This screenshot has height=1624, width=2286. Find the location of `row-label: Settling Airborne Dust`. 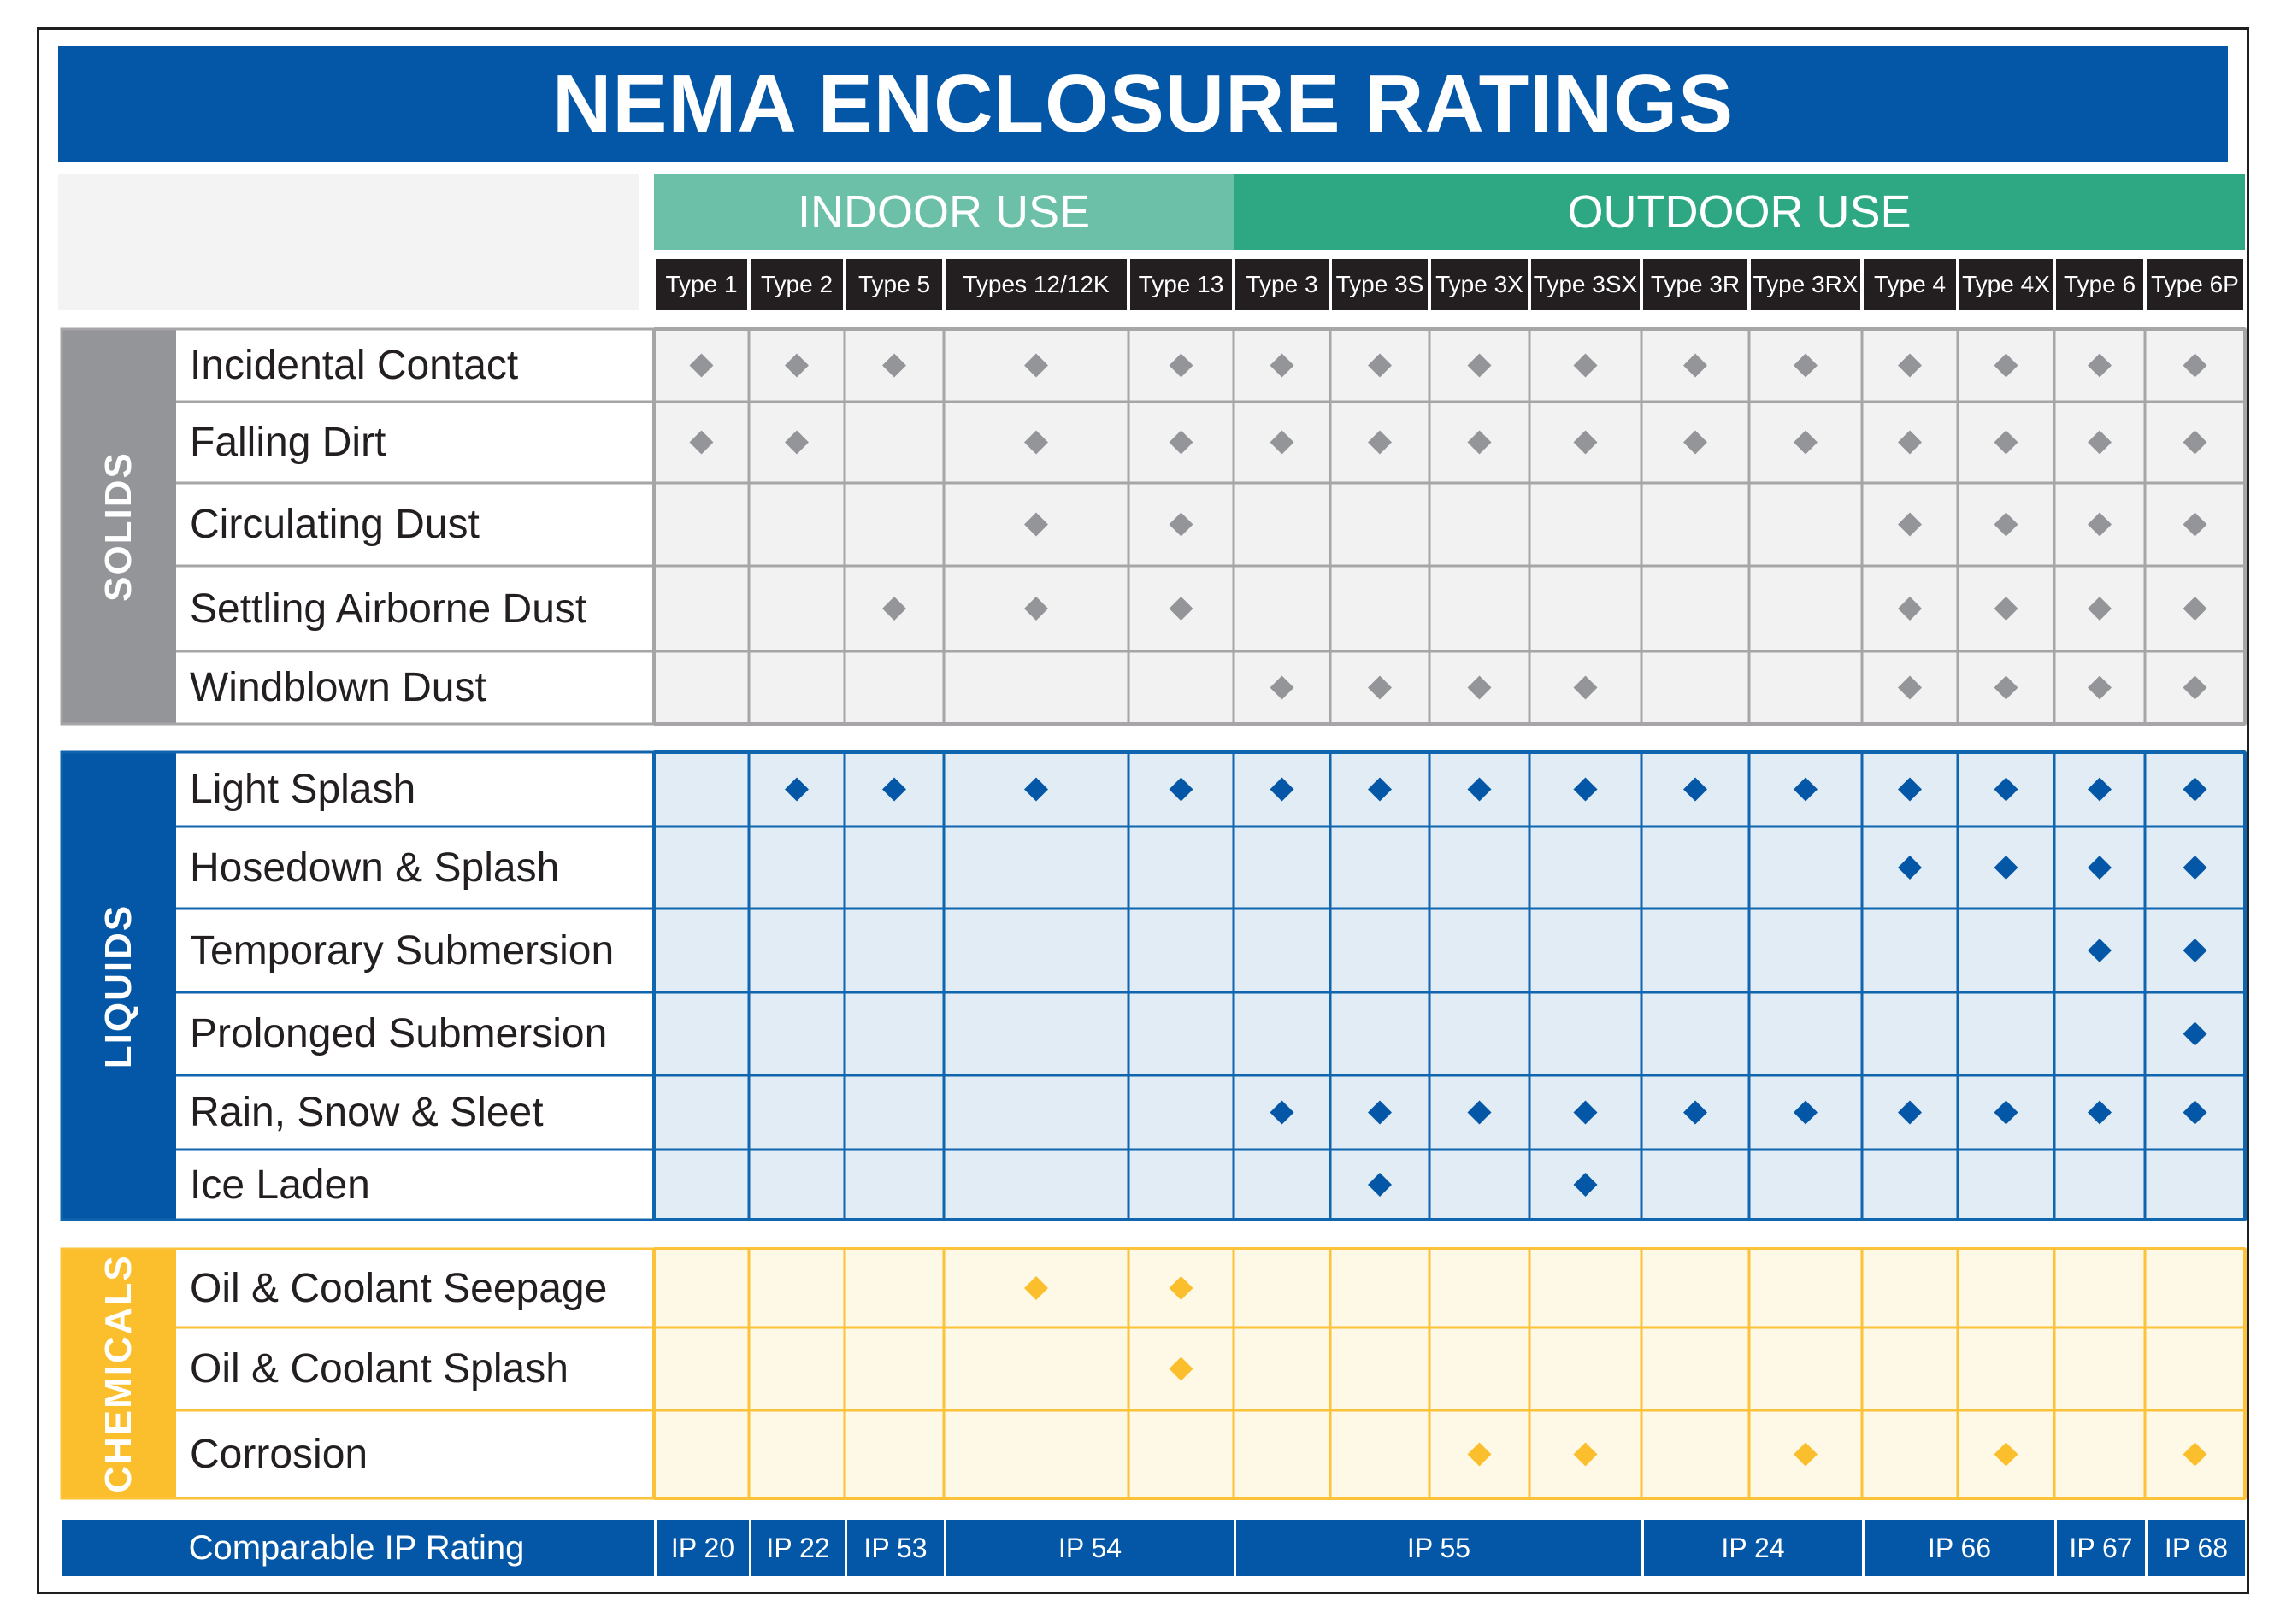

row-label: Settling Airborne Dust is located at coordinates (413, 609).